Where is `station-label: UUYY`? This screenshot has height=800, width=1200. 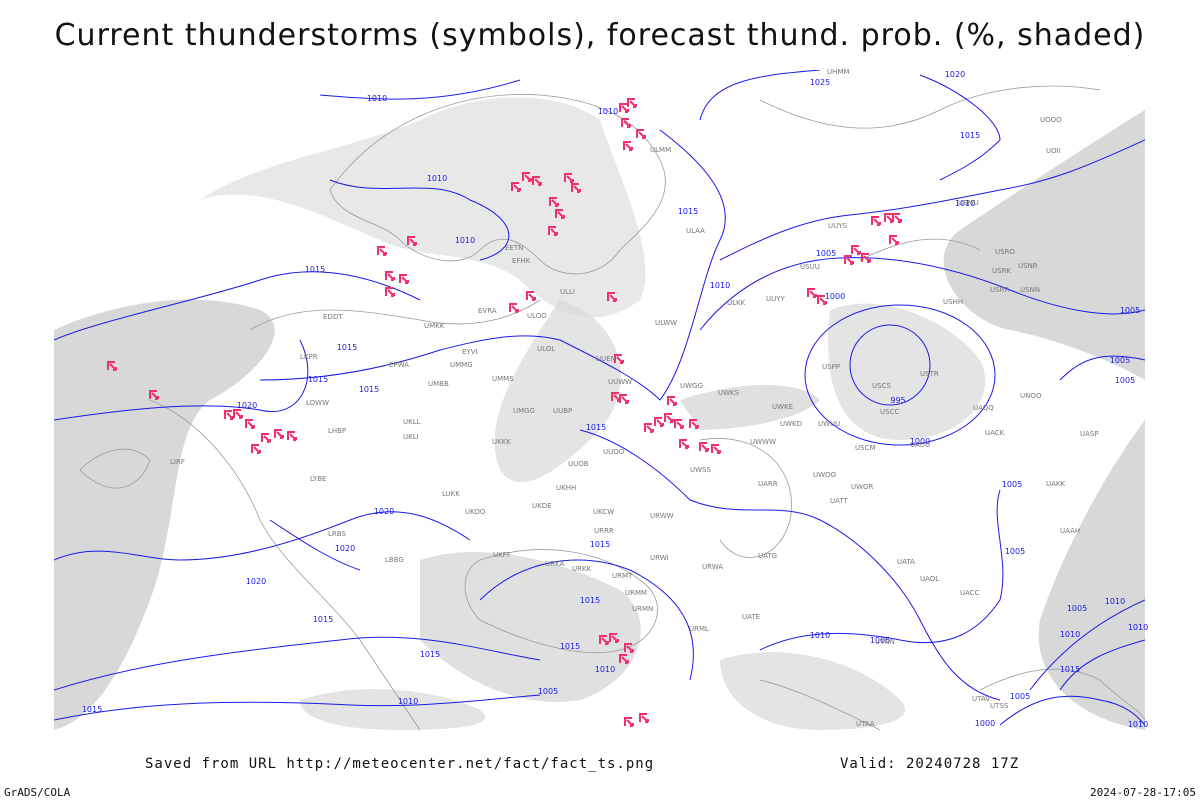 station-label: UUYY is located at coordinates (776, 299).